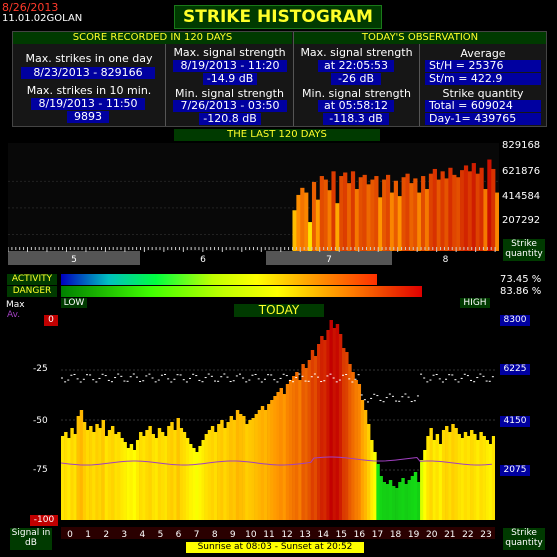 Image resolution: width=557 pixels, height=557 pixels. What do you see at coordinates (483, 93) in the screenshot?
I see `strike-quantity-label: Strike quantity` at bounding box center [483, 93].